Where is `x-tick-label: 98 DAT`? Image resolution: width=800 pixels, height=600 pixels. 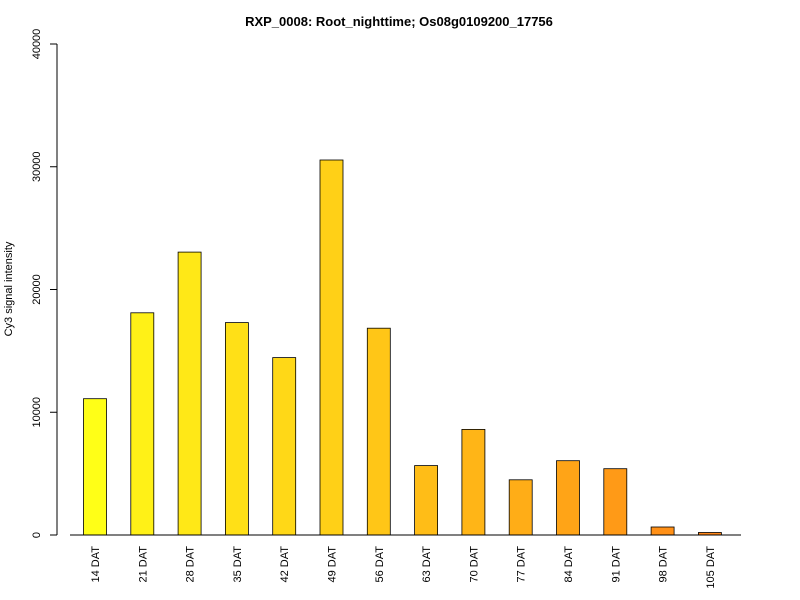 x-tick-label: 98 DAT is located at coordinates (664, 564).